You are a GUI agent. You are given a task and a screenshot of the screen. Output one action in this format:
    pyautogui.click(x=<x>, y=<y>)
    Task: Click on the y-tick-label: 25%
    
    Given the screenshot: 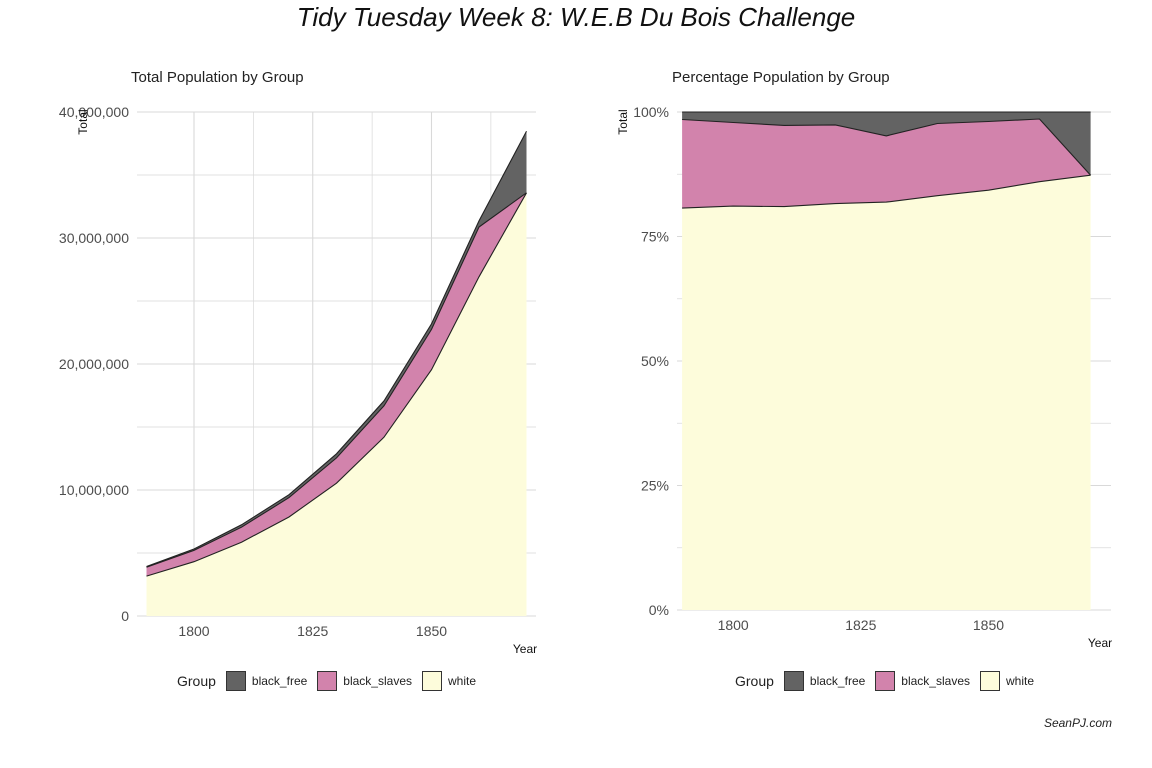 What is the action you would take?
    pyautogui.click(x=655, y=486)
    